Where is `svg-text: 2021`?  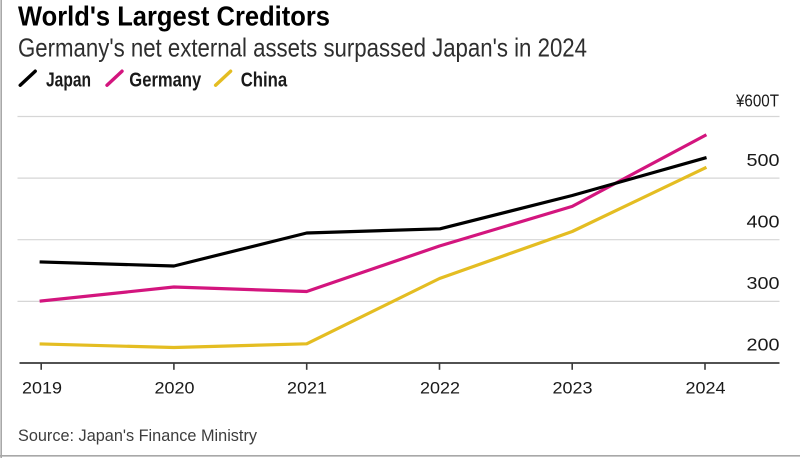
svg-text: 2021 is located at coordinates (307, 388).